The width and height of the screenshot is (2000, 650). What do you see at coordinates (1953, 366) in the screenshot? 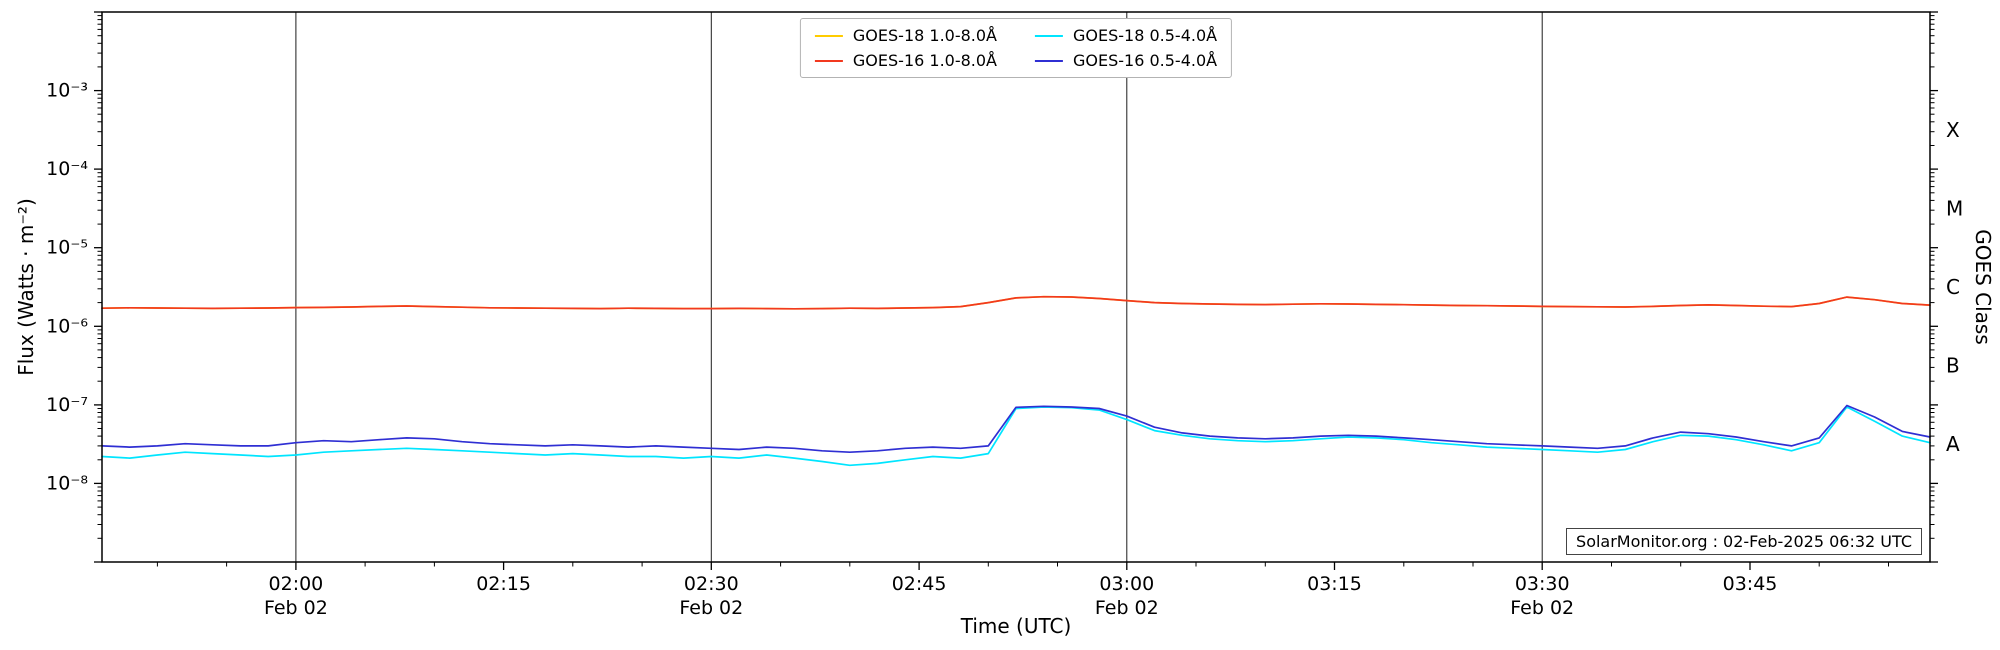
I see `svg-text: B` at bounding box center [1953, 366].